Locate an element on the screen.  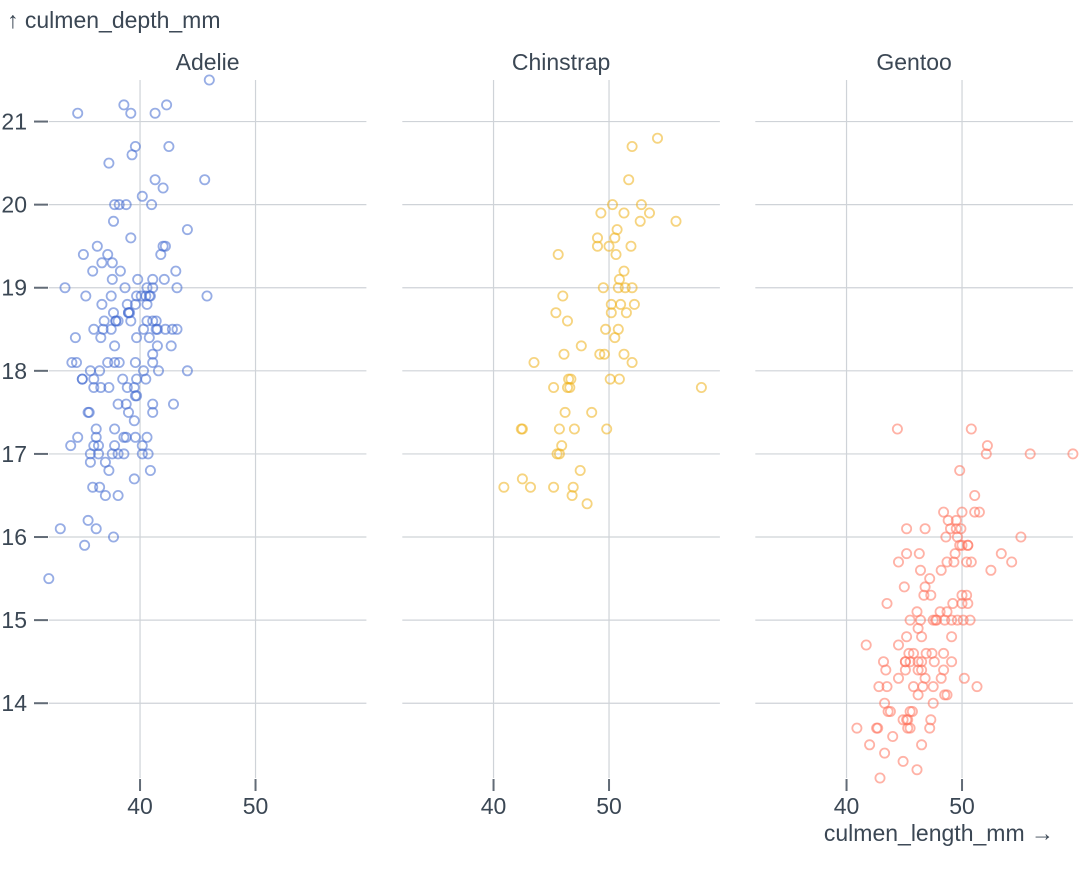
y-axis-title: ↑ culmen_depth_mm is located at coordinates (114, 20).